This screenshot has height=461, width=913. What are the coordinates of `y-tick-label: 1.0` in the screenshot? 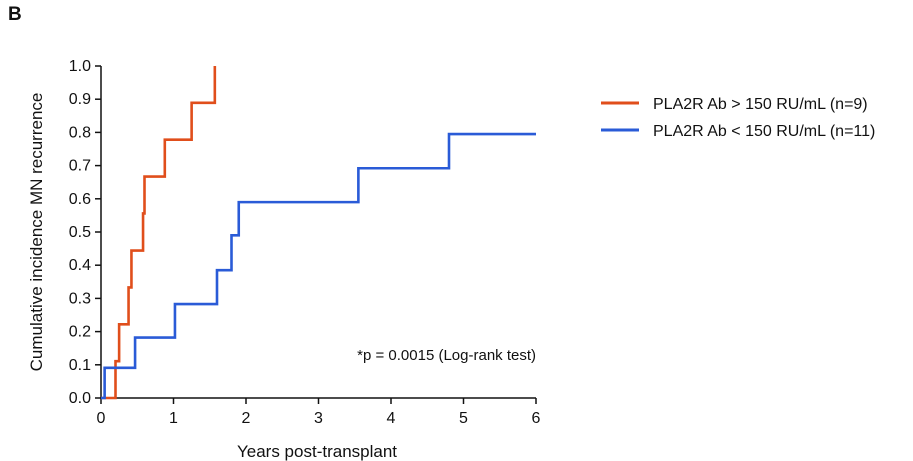 It's located at (80, 66).